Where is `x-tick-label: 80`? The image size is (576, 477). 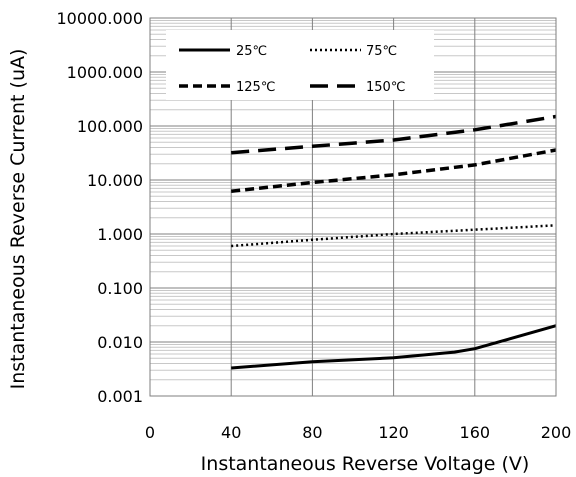 x-tick-label: 80 is located at coordinates (312, 432).